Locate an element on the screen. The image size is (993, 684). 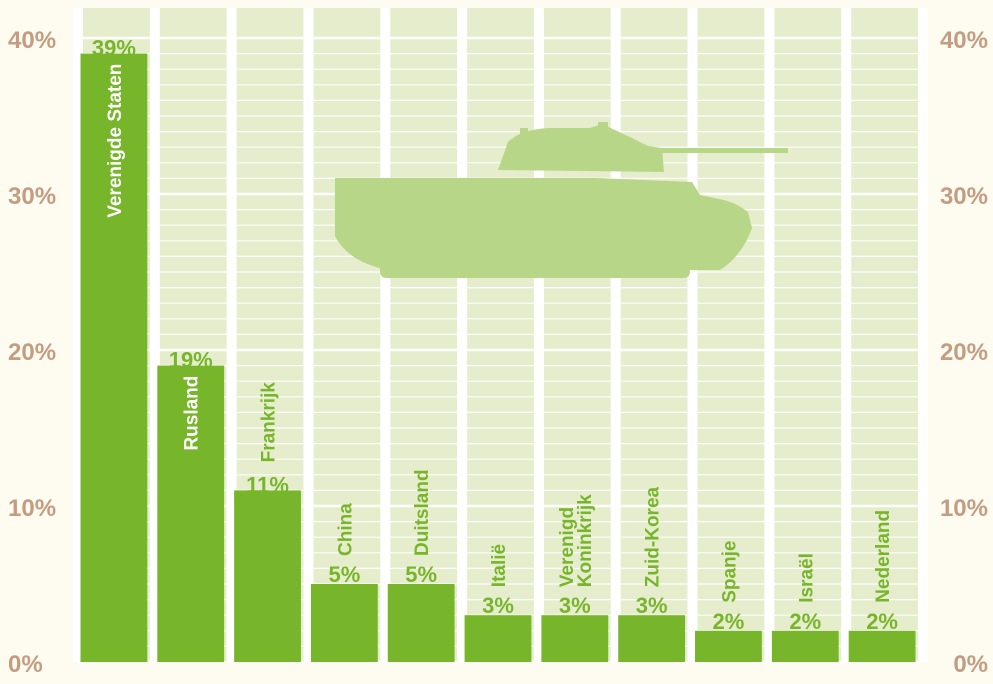
y-tick-label-right: 0% is located at coordinates (970, 664).